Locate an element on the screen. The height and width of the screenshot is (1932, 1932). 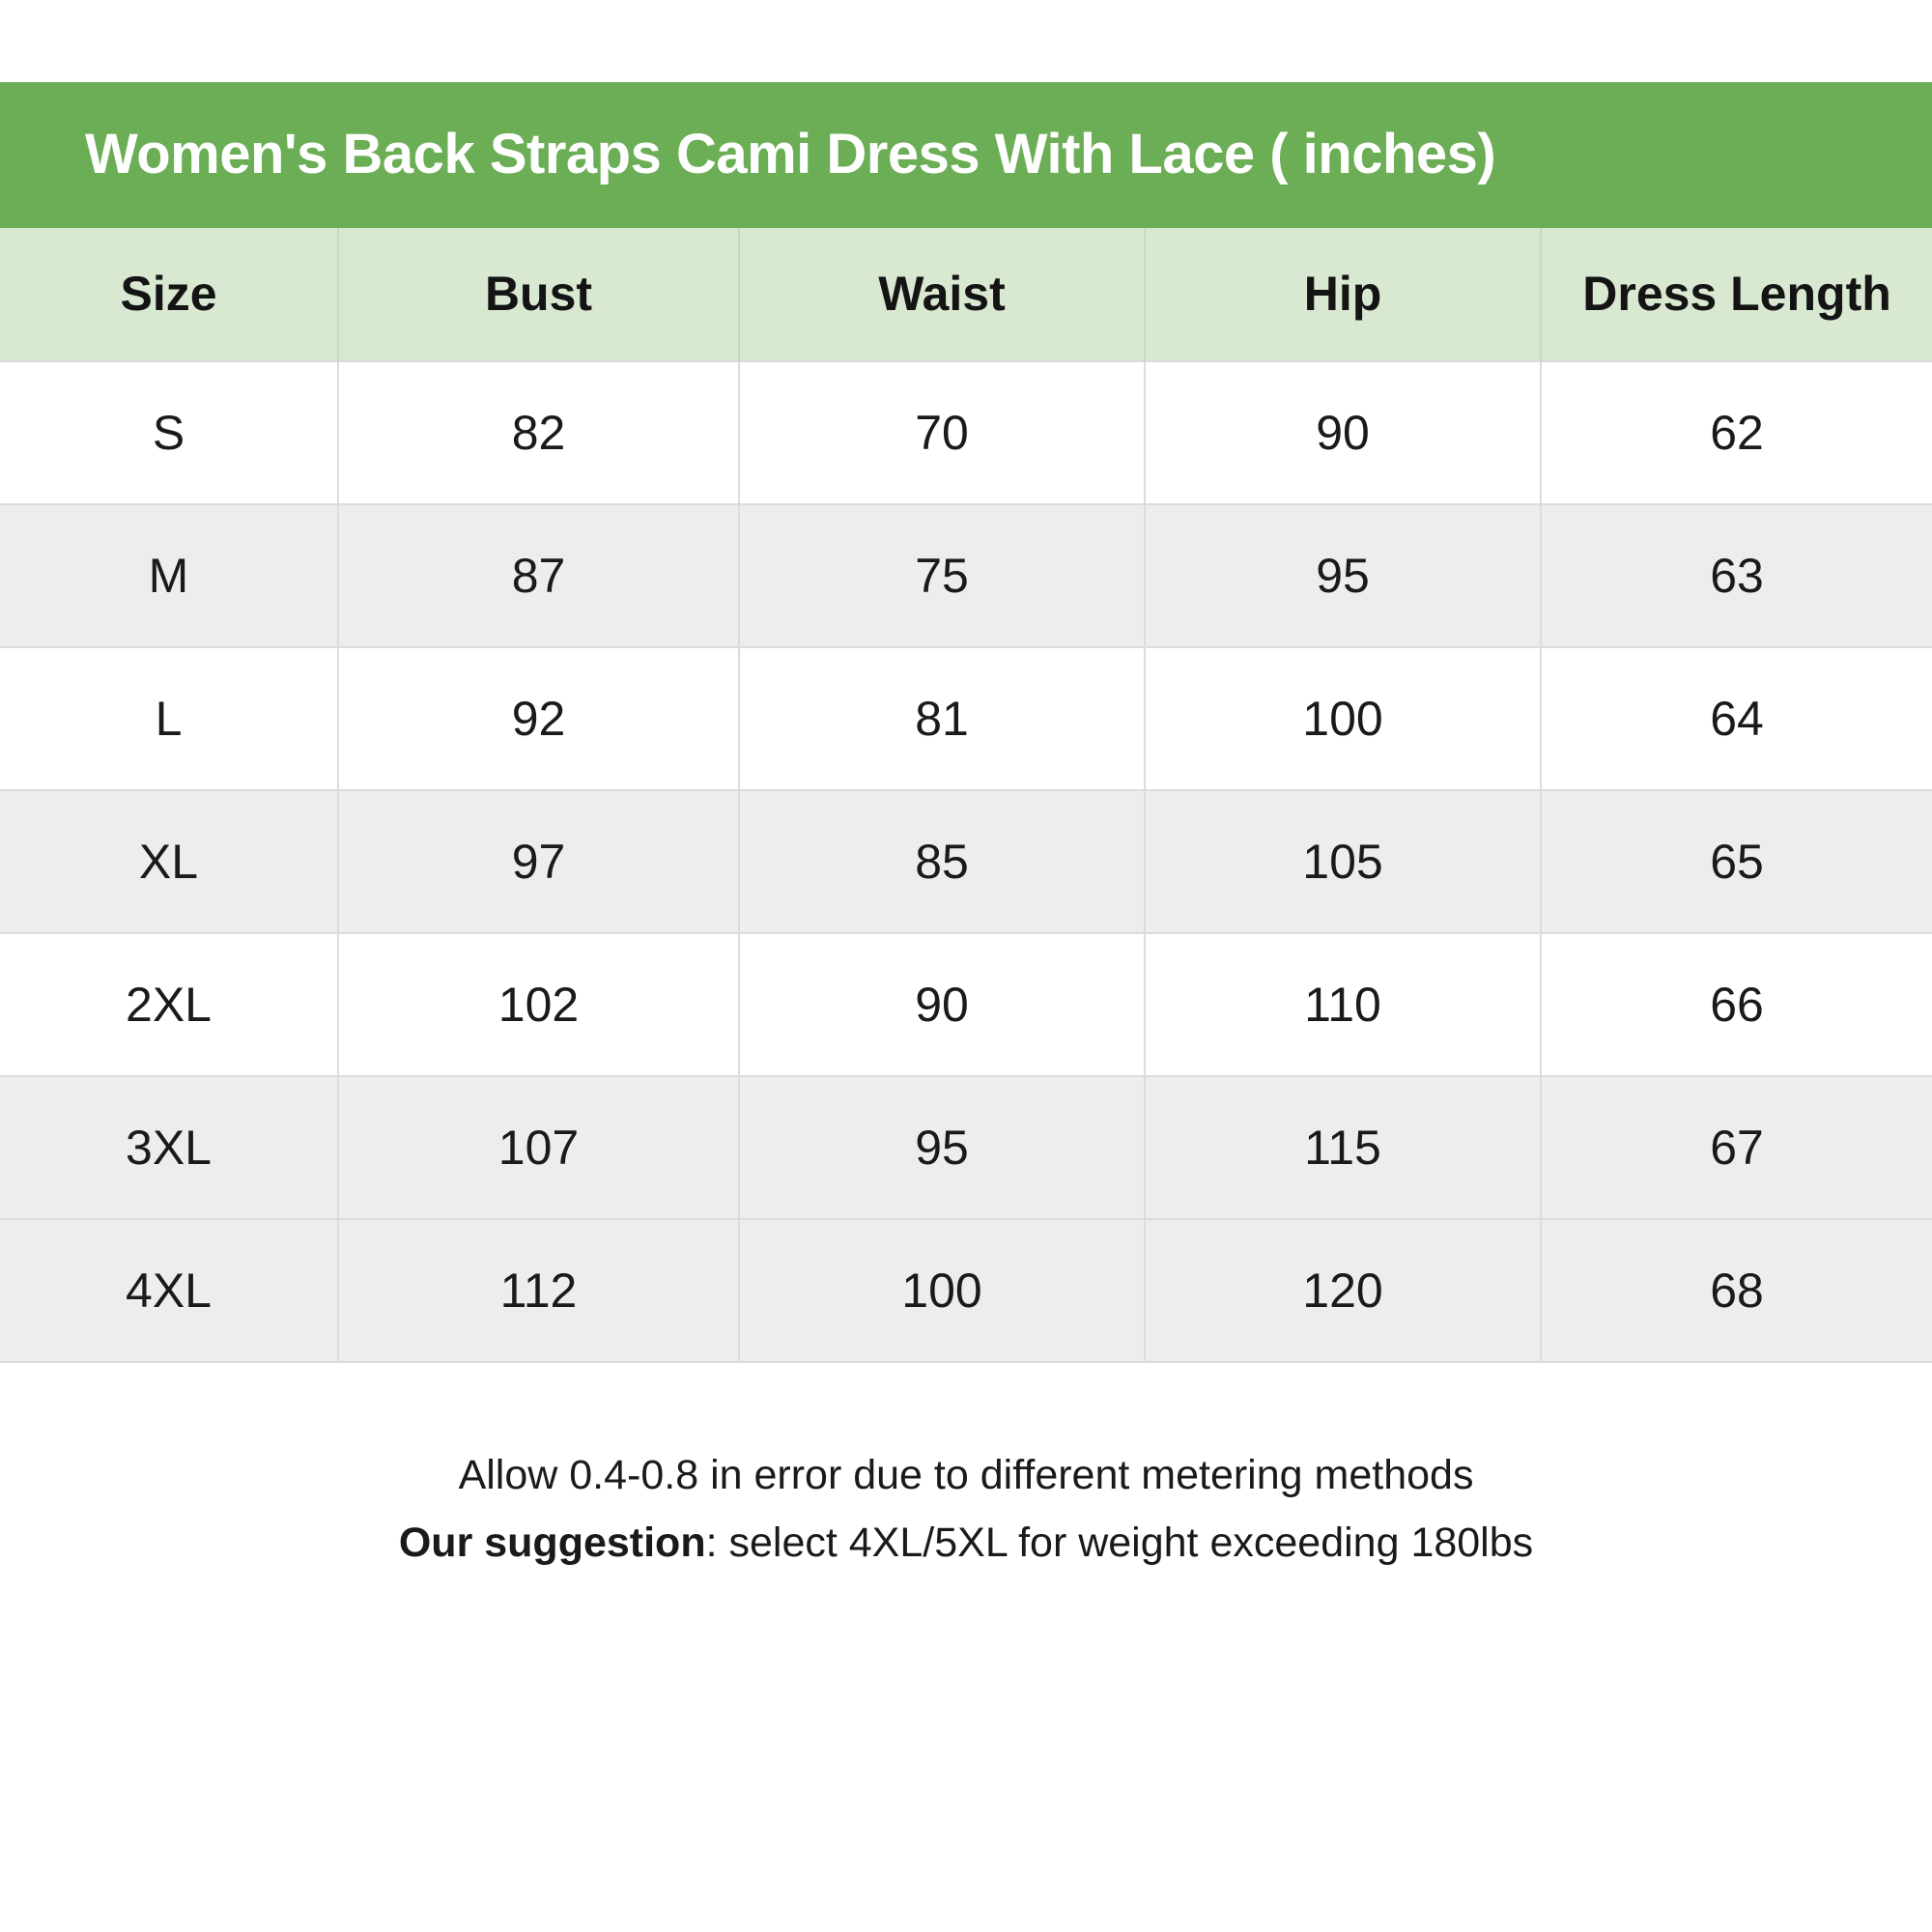
cell-length: 66 is located at coordinates (1735, 1004).